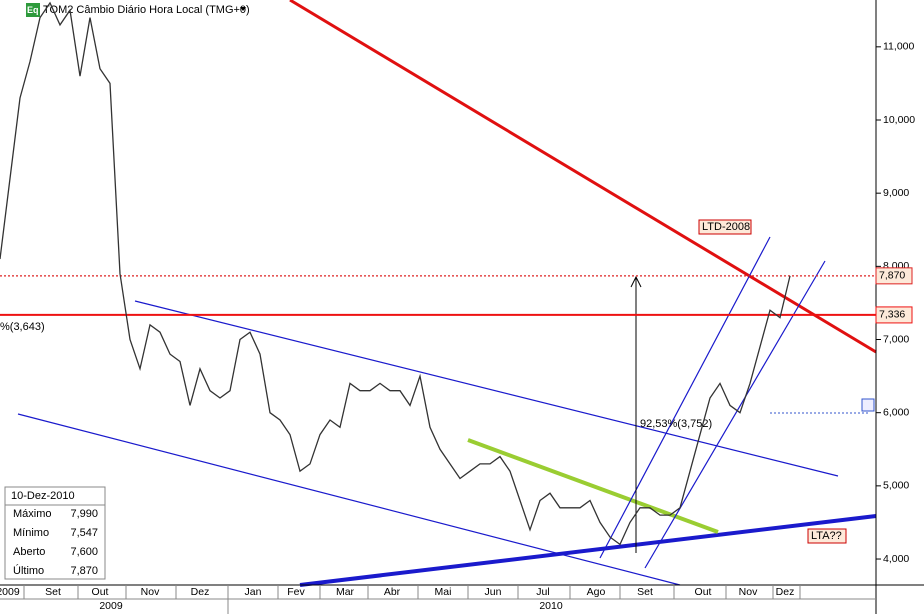 This screenshot has height=614, width=924. Describe the element at coordinates (392, 592) in the screenshot. I see `x-tick-label: Abr` at that location.